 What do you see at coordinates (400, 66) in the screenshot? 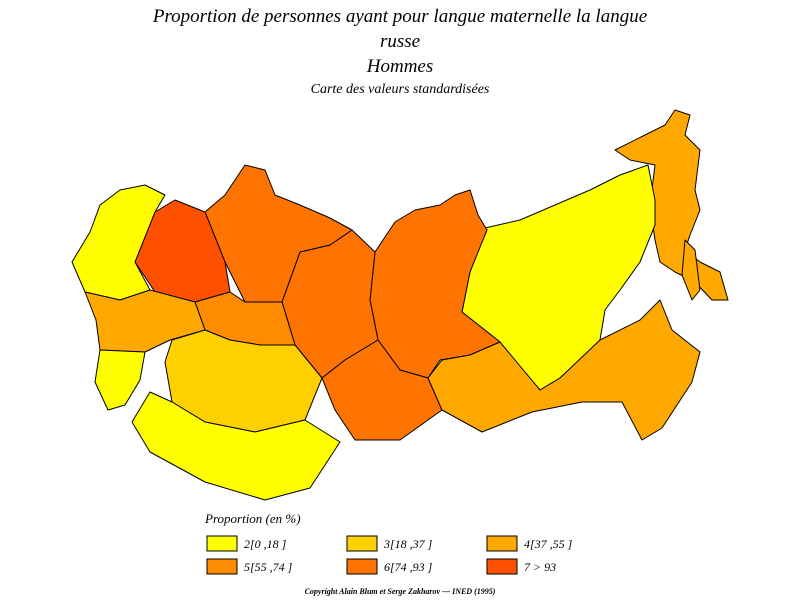
I see `subtitle: Hommes` at bounding box center [400, 66].